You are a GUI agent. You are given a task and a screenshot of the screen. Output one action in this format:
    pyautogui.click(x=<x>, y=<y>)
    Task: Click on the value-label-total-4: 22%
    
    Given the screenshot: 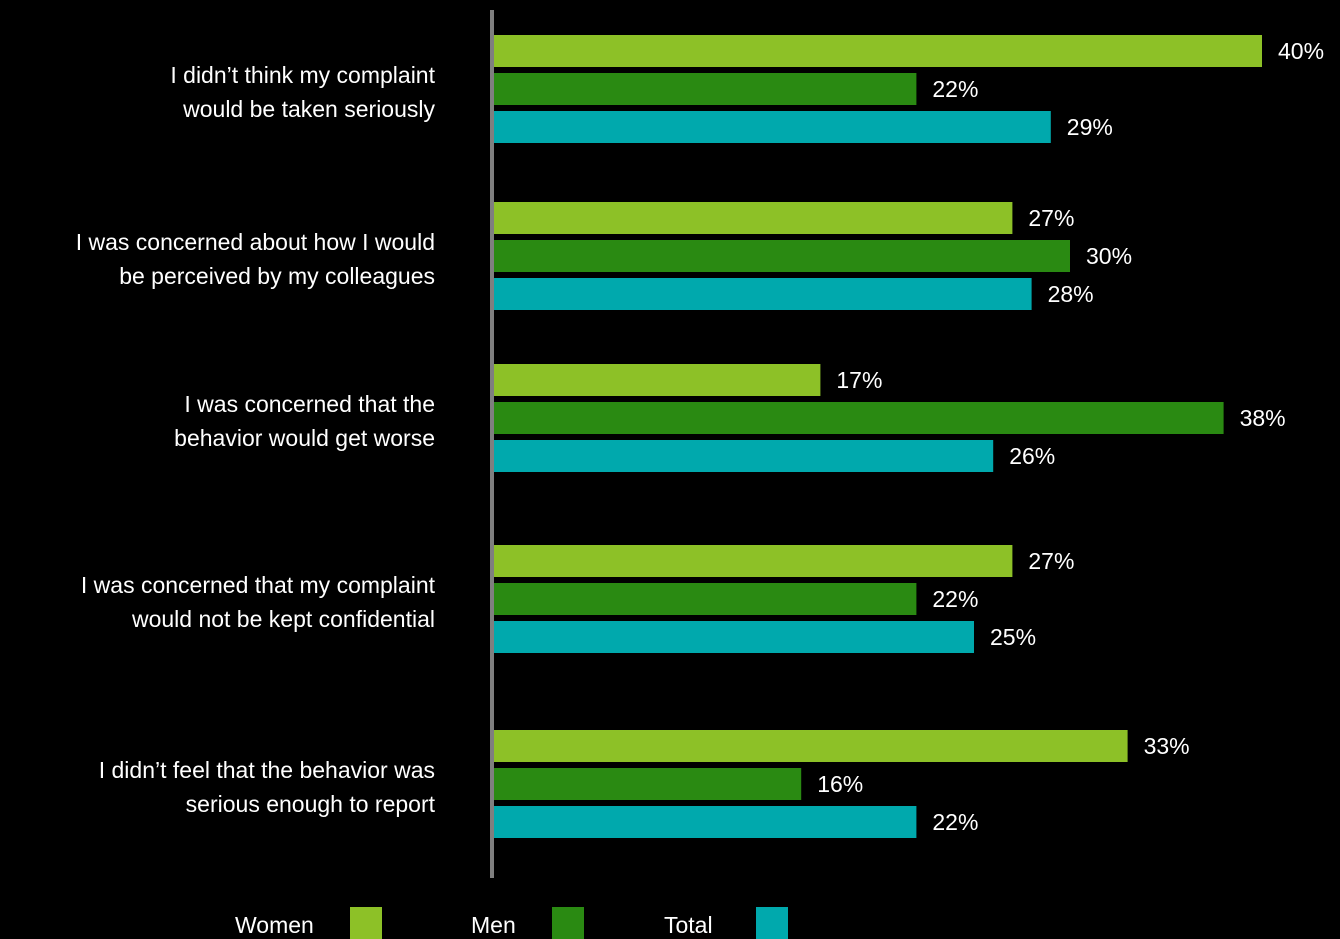 What is the action you would take?
    pyautogui.click(x=955, y=822)
    